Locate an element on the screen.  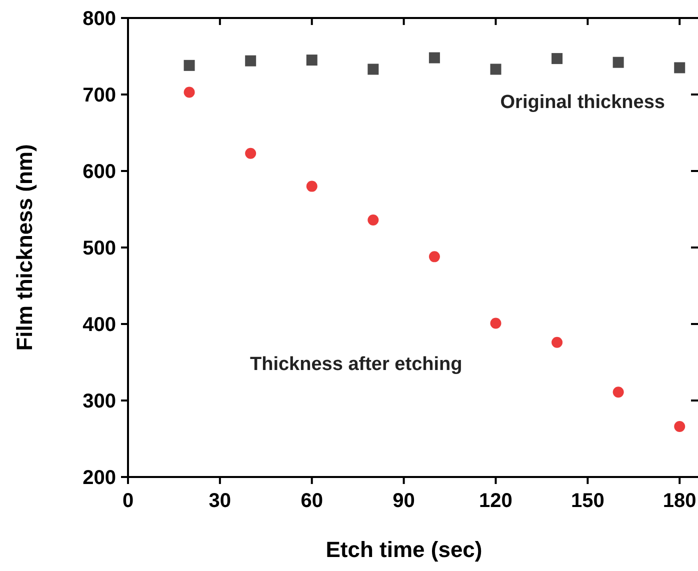
x-tick-label: 60 is located at coordinates (311, 501).